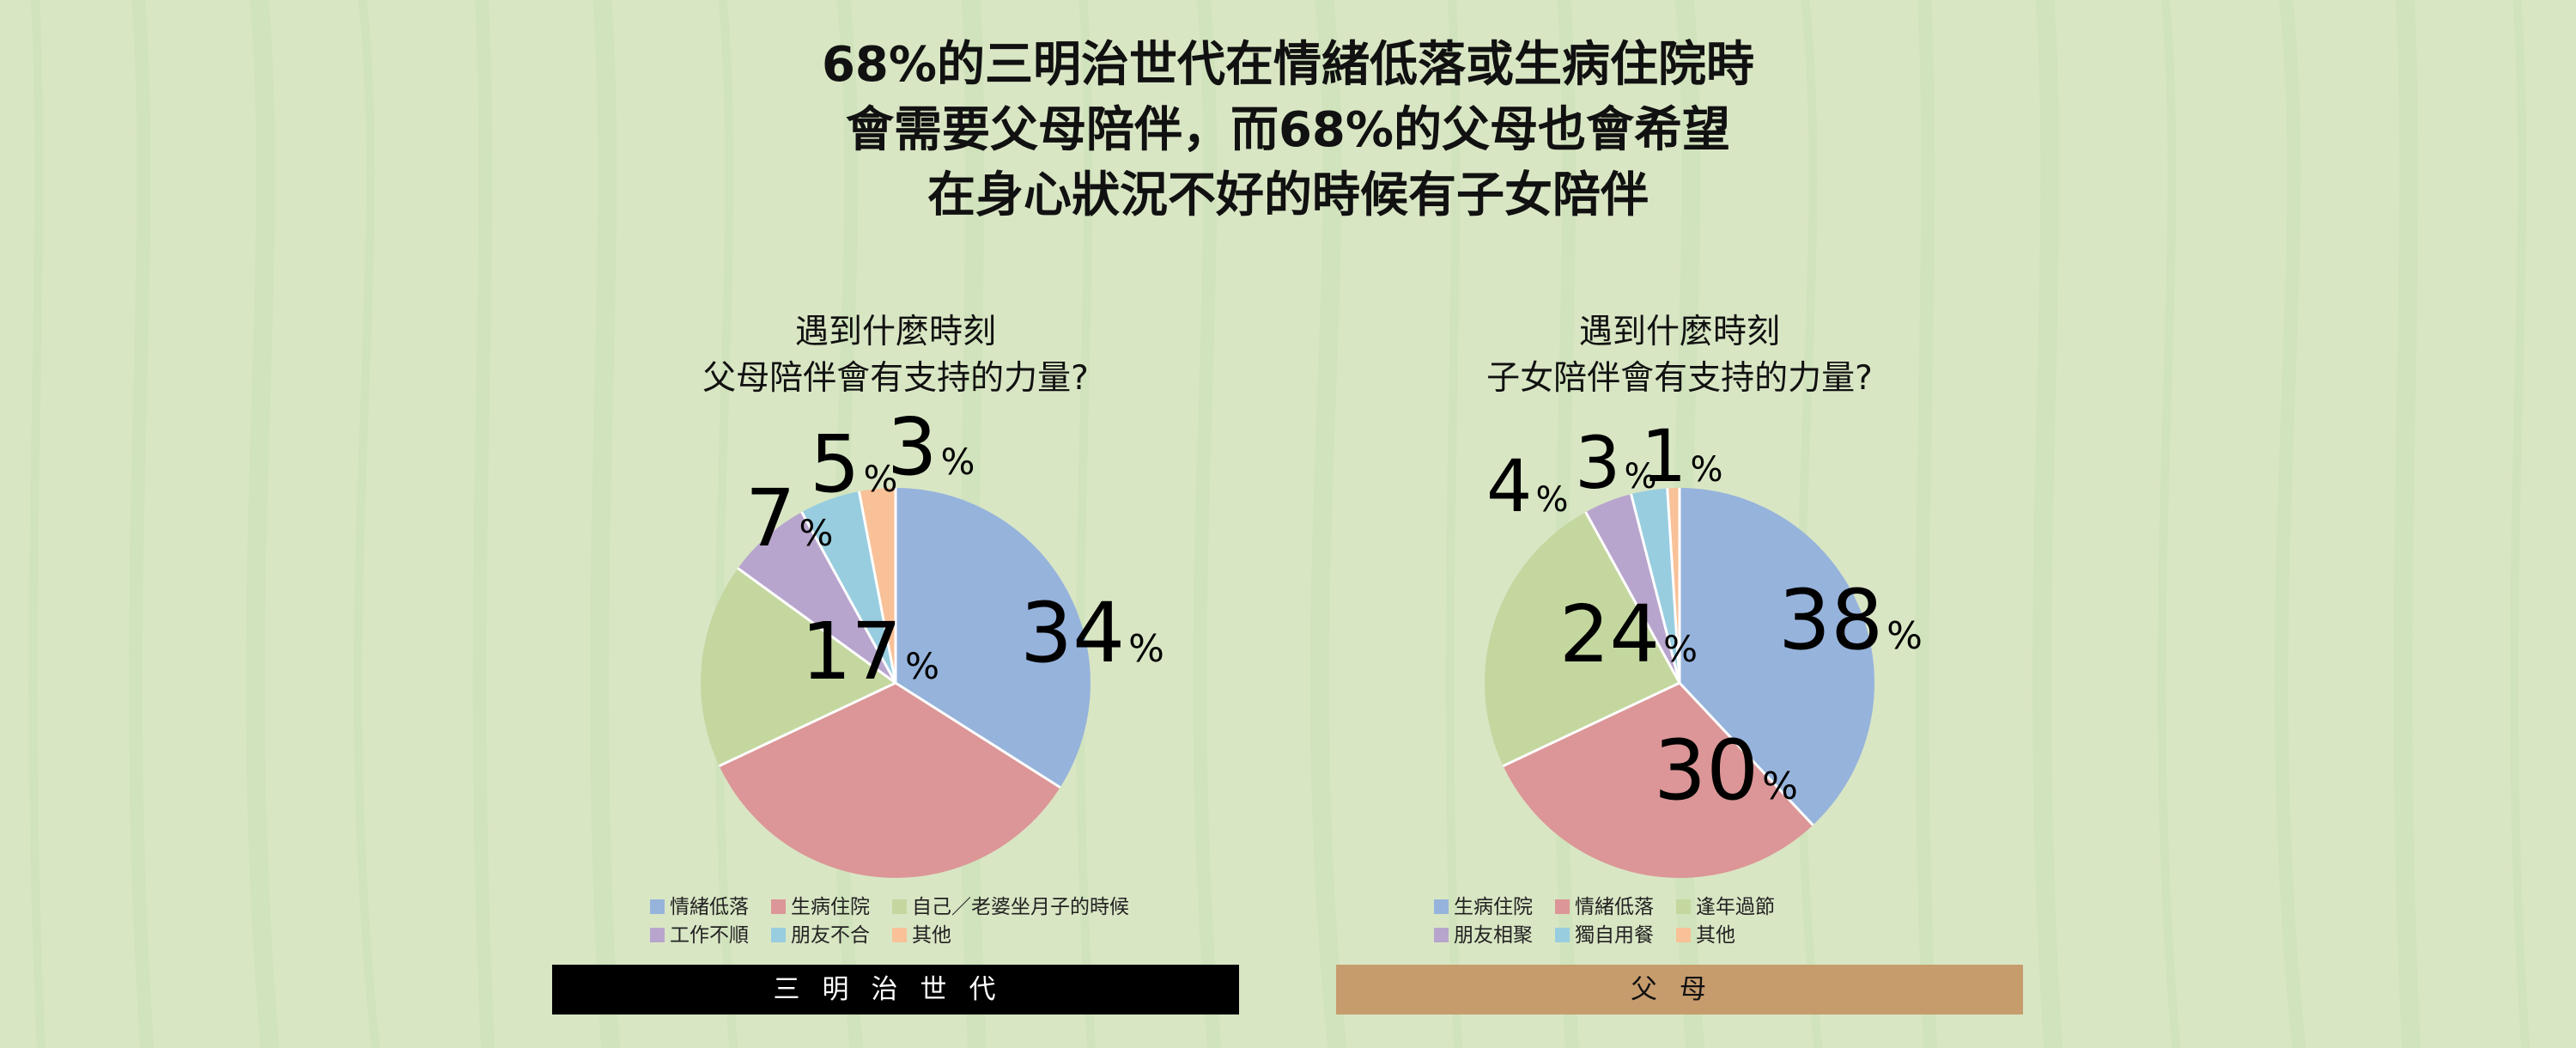 Image resolution: width=2576 pixels, height=1048 pixels. I want to click on chart-legend: 生病住院 情緒低落 逢年過節朋友相聚 獨自用餐 其他, so click(1692, 922).